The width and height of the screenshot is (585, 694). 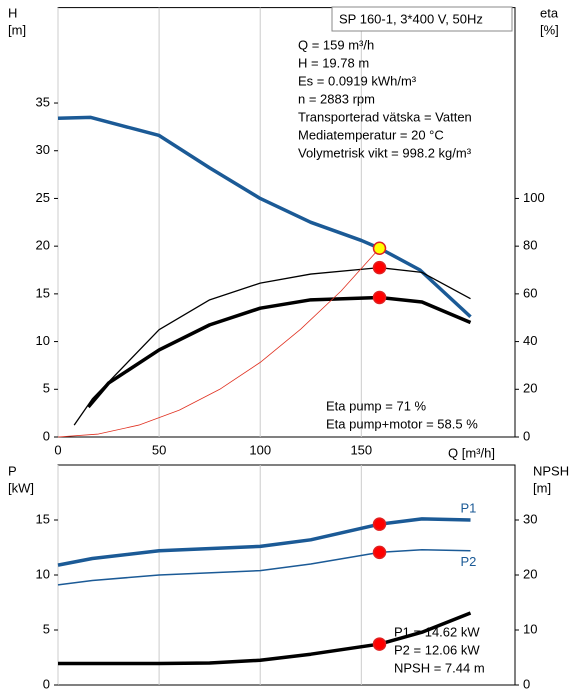 What do you see at coordinates (534, 197) in the screenshot?
I see `y2-tick-label: 100` at bounding box center [534, 197].